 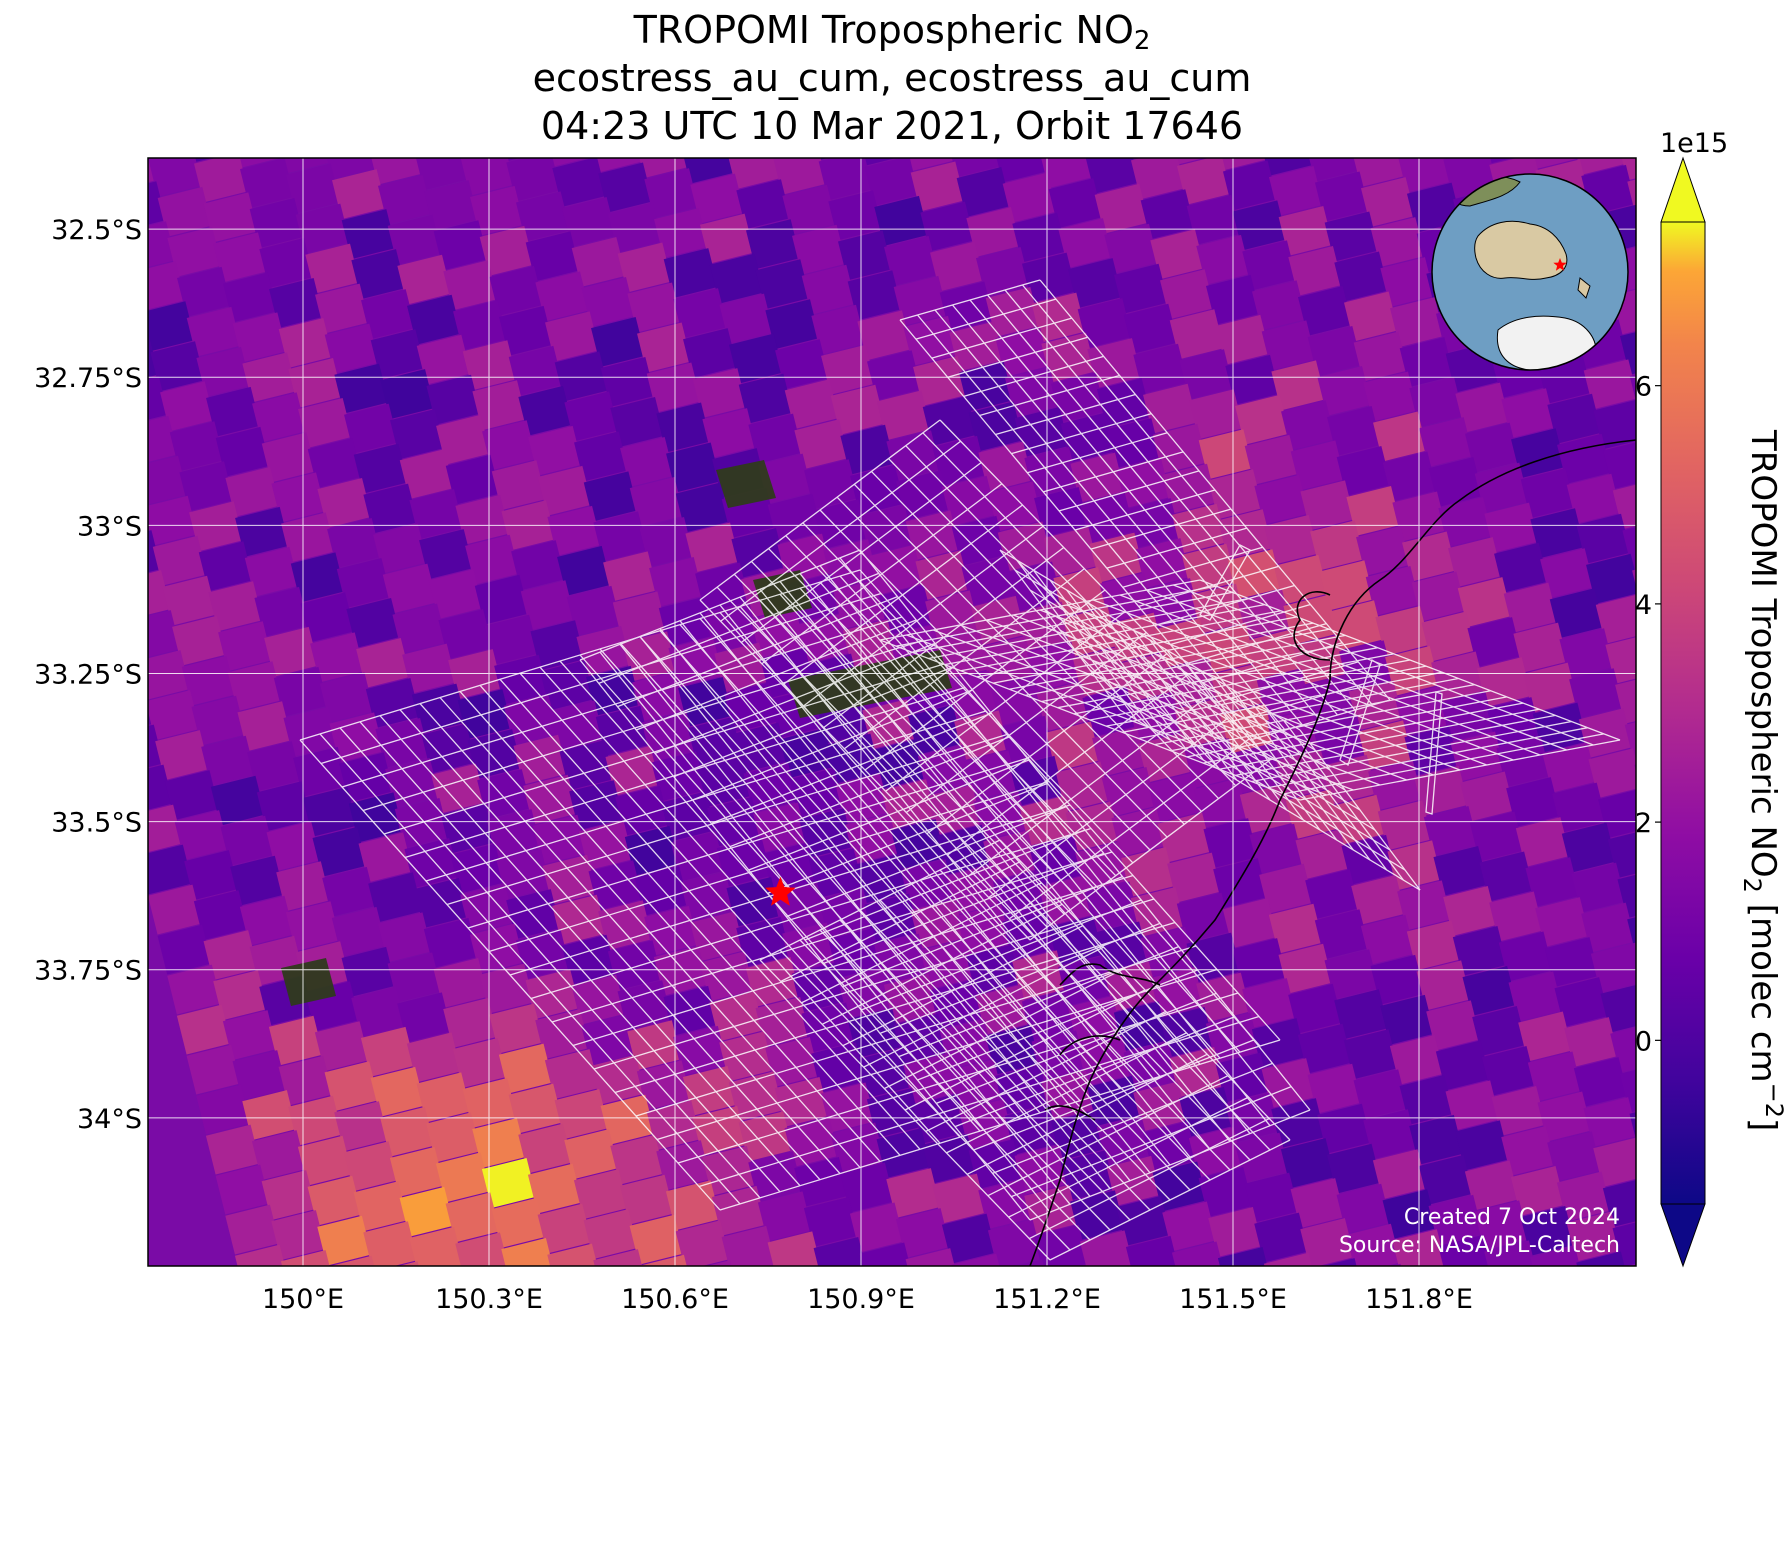 What do you see at coordinates (1763, 653) in the screenshot?
I see `colorbar-label-main: TROPOMI Tropospheric NO` at bounding box center [1763, 653].